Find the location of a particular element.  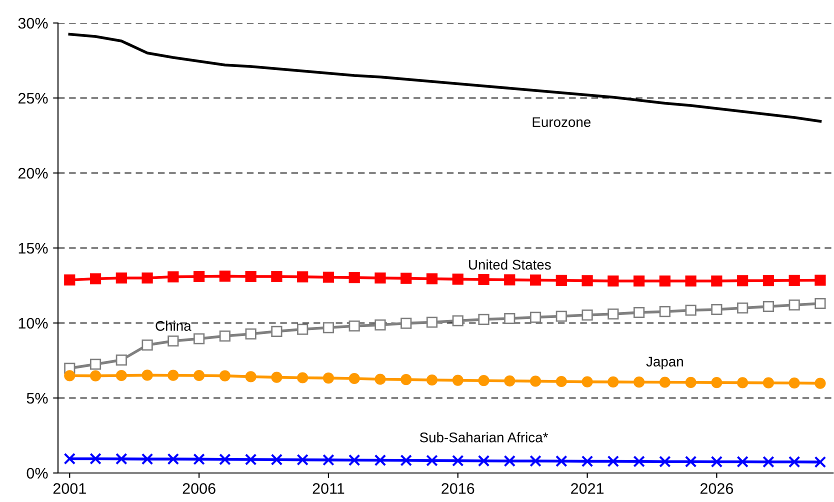

series-label: Japan is located at coordinates (664, 363).